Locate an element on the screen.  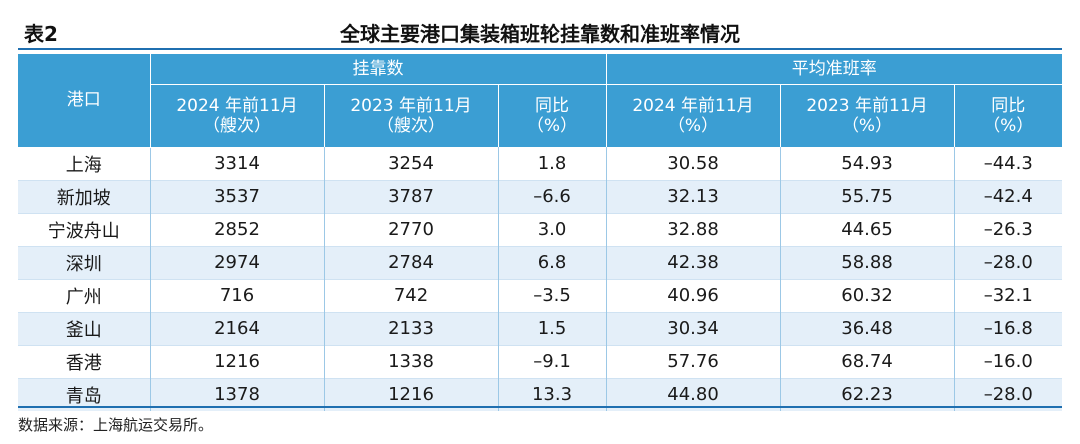
cell-ontime-2023: 36.48 is located at coordinates (867, 328).